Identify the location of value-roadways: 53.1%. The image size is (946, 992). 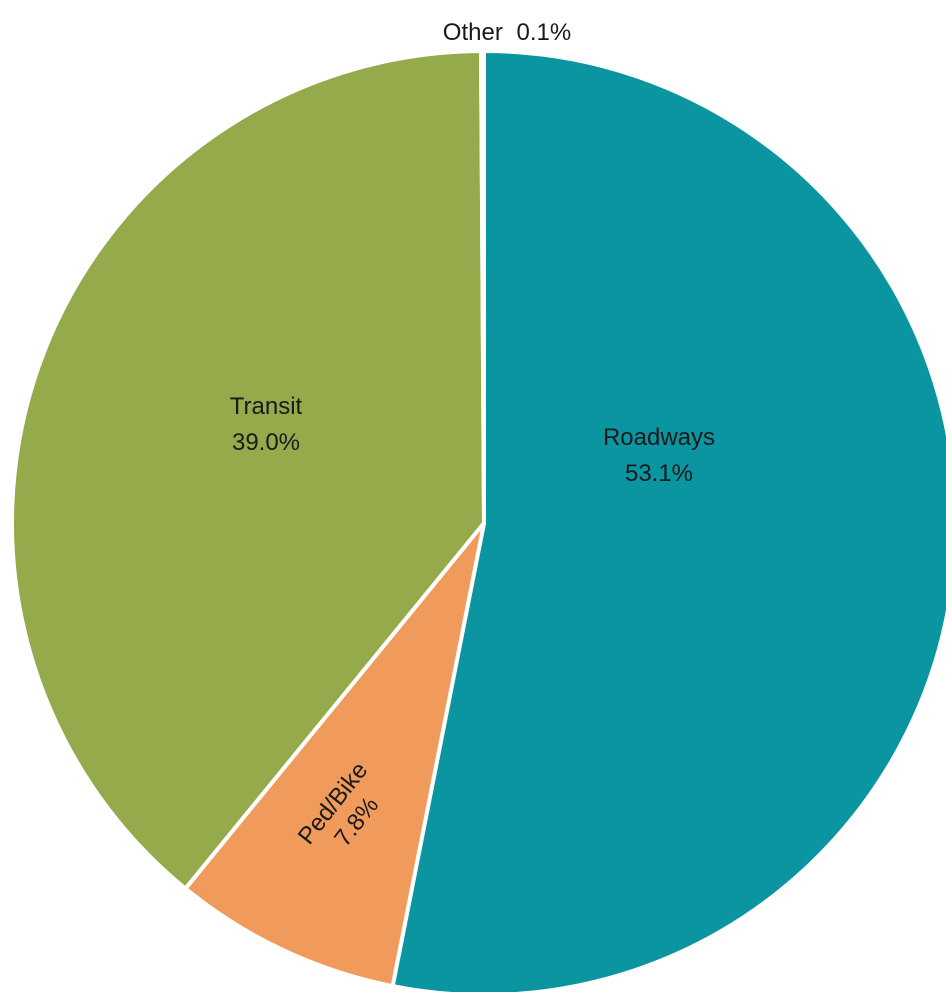
(659, 473).